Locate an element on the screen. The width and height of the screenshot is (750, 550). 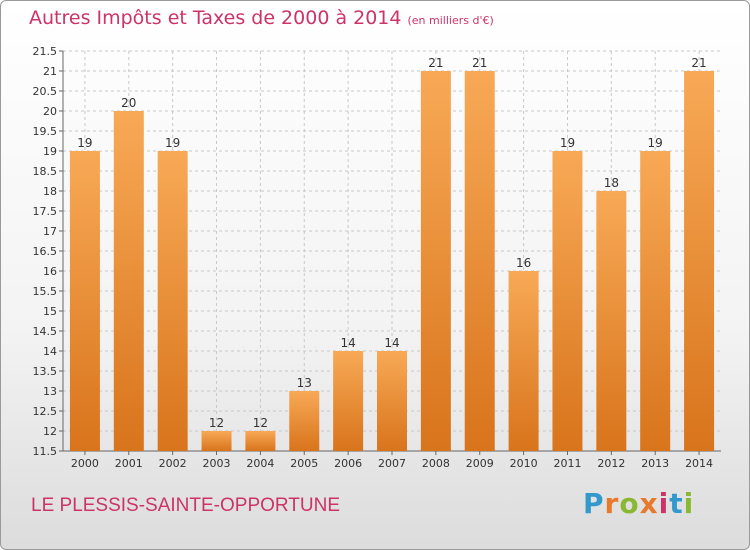
bar-value-label: 20 is located at coordinates (128, 103).